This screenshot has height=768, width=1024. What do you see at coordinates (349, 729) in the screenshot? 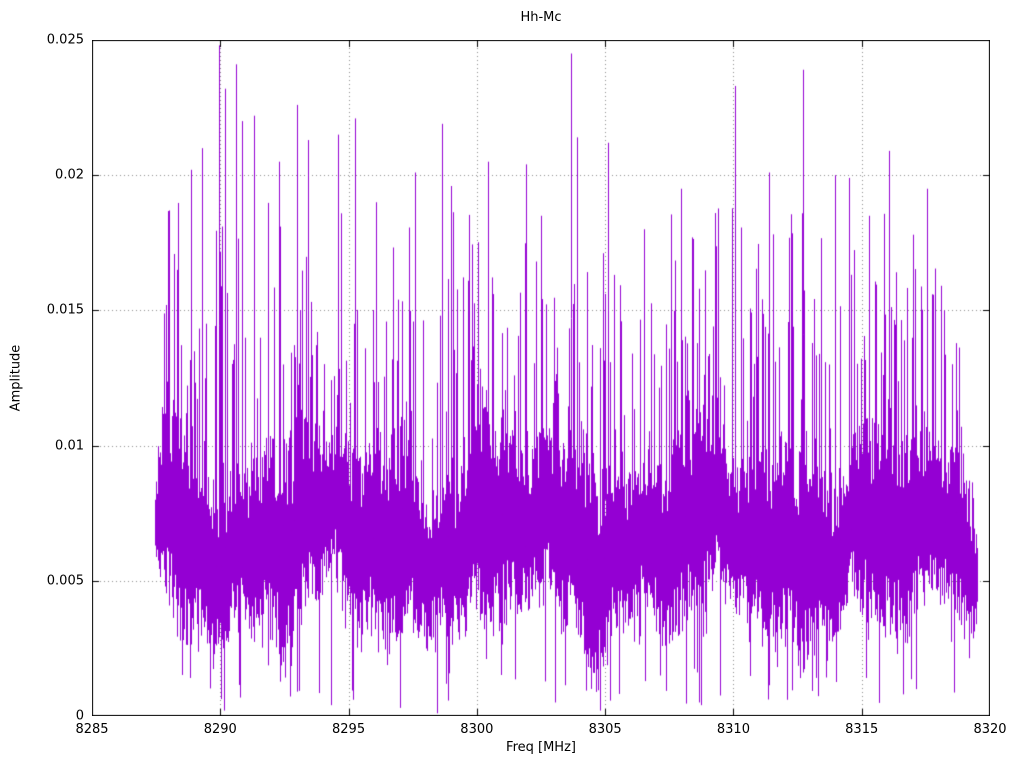
I see `x-tick-label: 8295` at bounding box center [349, 729].